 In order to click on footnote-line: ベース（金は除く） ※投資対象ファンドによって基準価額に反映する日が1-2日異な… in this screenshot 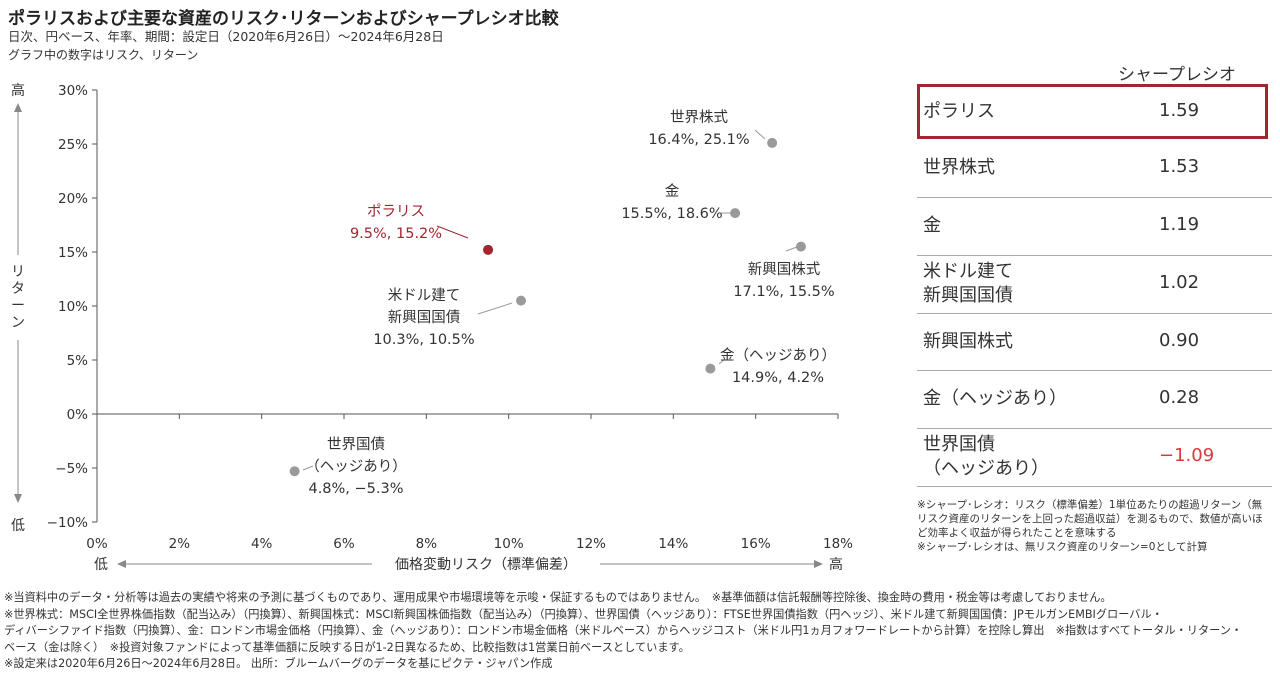, I will do `click(347, 647)`.